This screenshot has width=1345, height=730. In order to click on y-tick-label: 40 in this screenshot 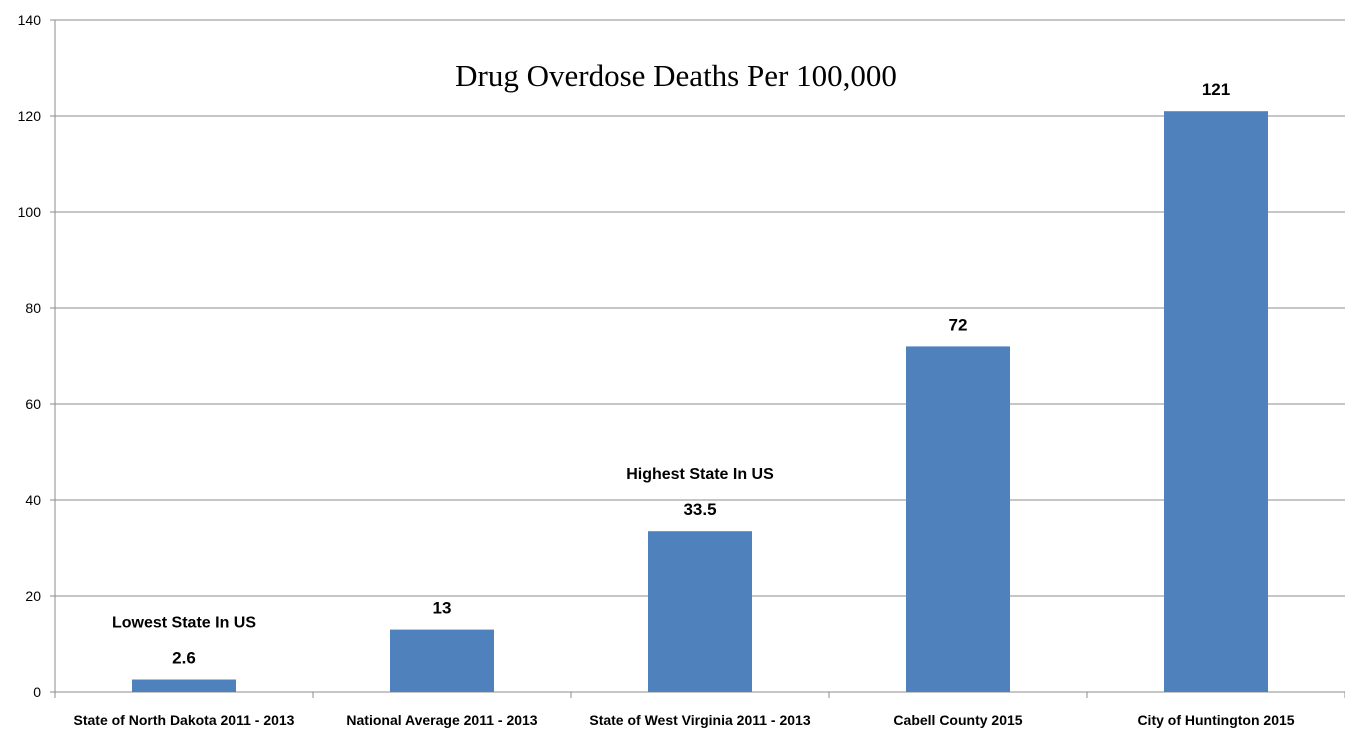, I will do `click(33, 500)`.